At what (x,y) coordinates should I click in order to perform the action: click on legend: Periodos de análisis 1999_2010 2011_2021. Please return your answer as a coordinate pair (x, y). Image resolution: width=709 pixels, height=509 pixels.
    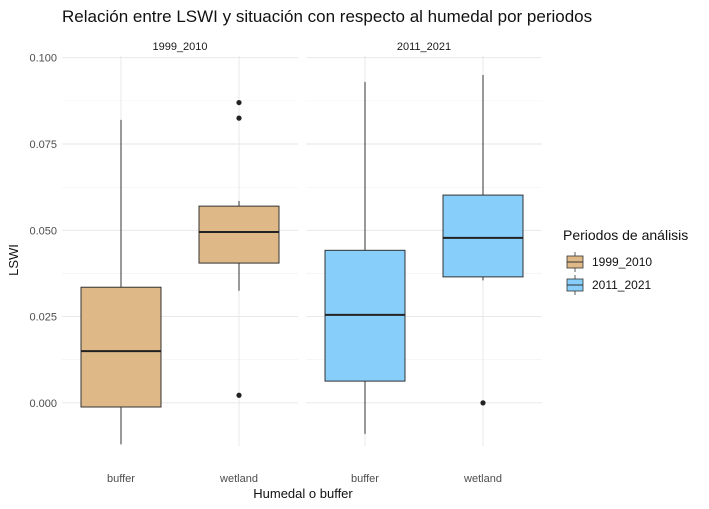
    Looking at the image, I should click on (625, 261).